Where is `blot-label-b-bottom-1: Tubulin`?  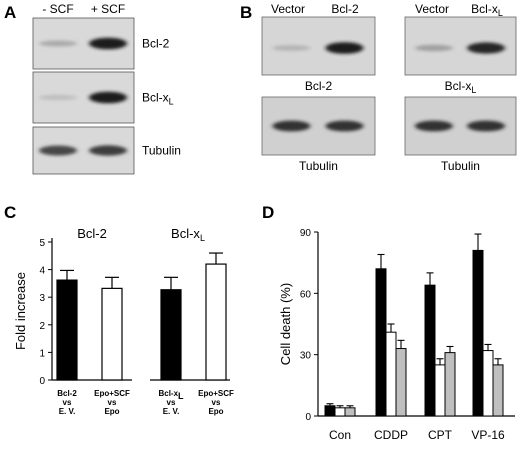
blot-label-b-bottom-1: Tubulin is located at coordinates (460, 166).